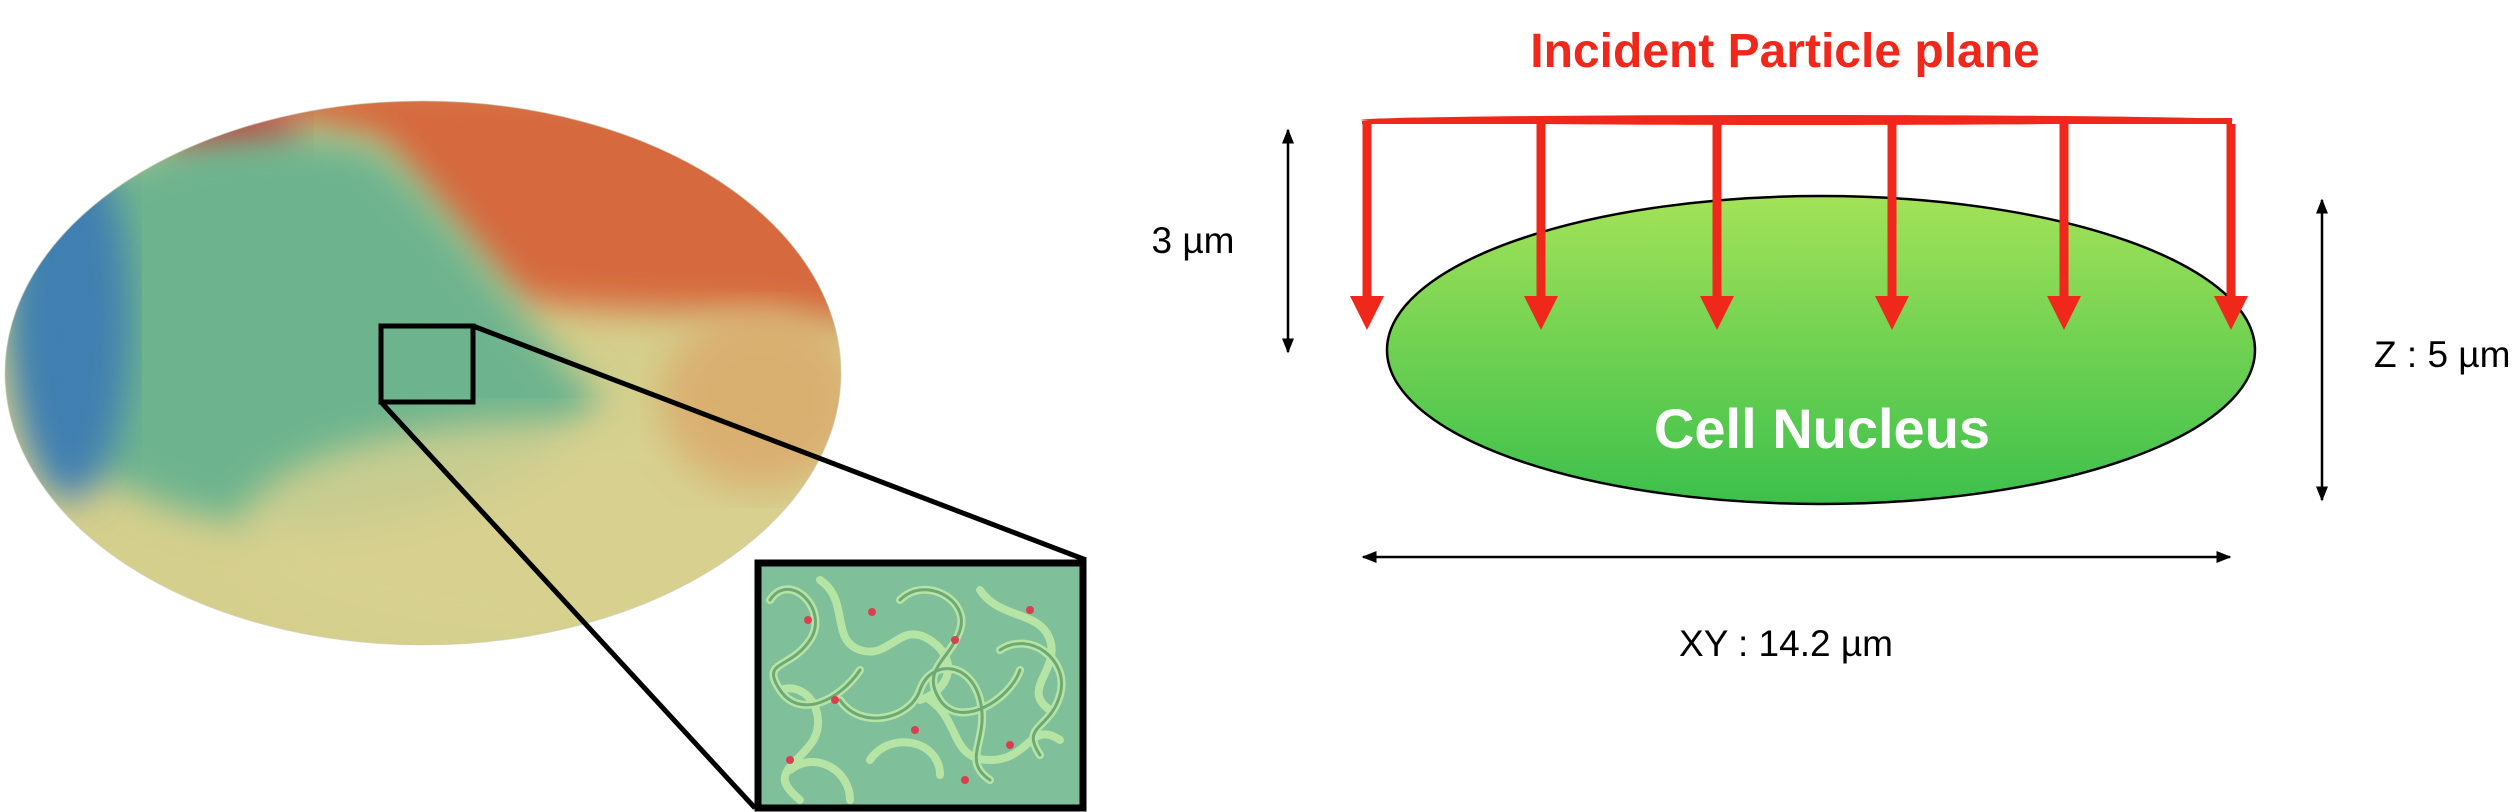 The height and width of the screenshot is (812, 2518). Describe the element at coordinates (1786, 643) in the screenshot. I see `width-label: XY : 14.2 µm` at that location.